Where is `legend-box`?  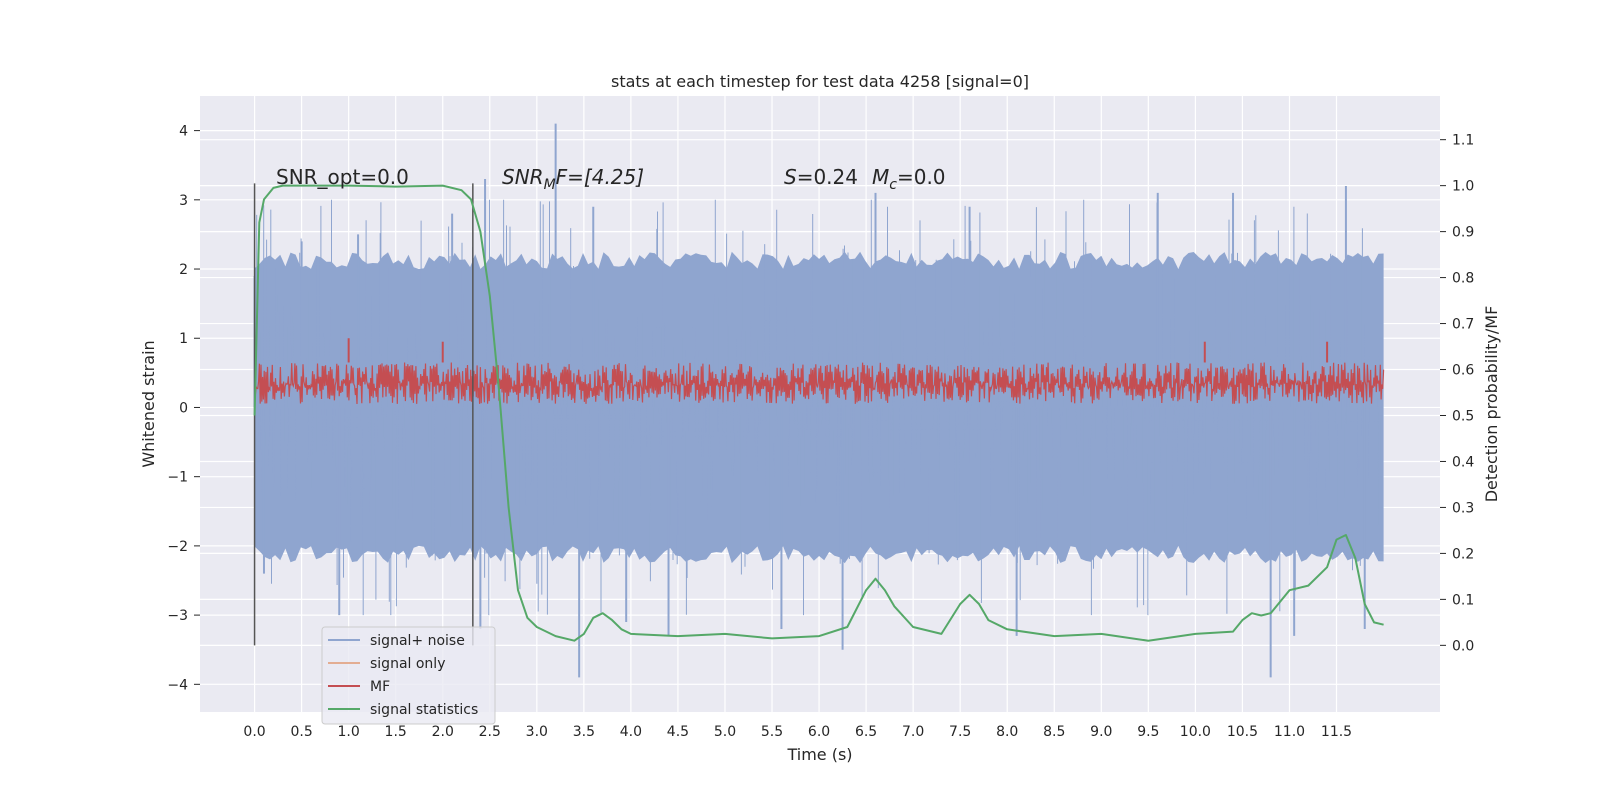
legend-box is located at coordinates (408, 675).